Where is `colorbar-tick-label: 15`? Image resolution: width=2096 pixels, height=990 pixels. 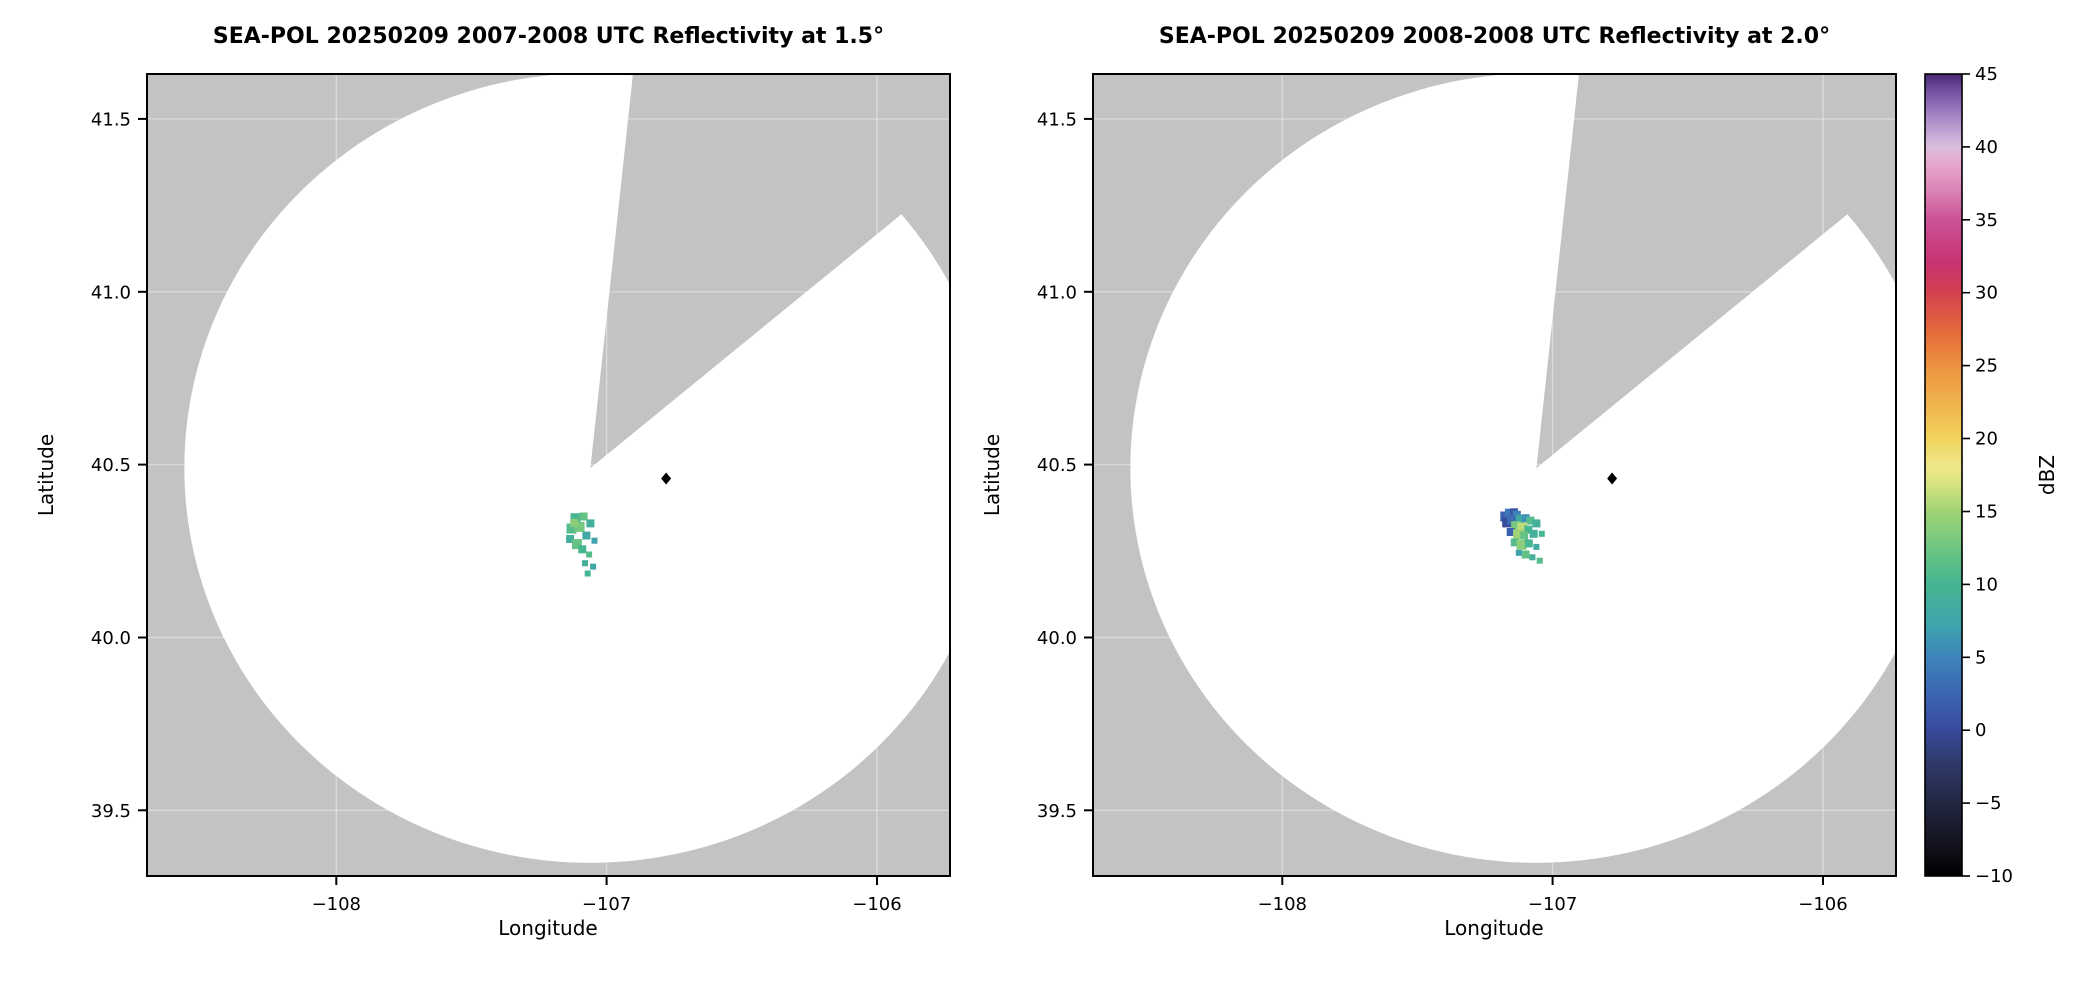 colorbar-tick-label: 15 is located at coordinates (1986, 512).